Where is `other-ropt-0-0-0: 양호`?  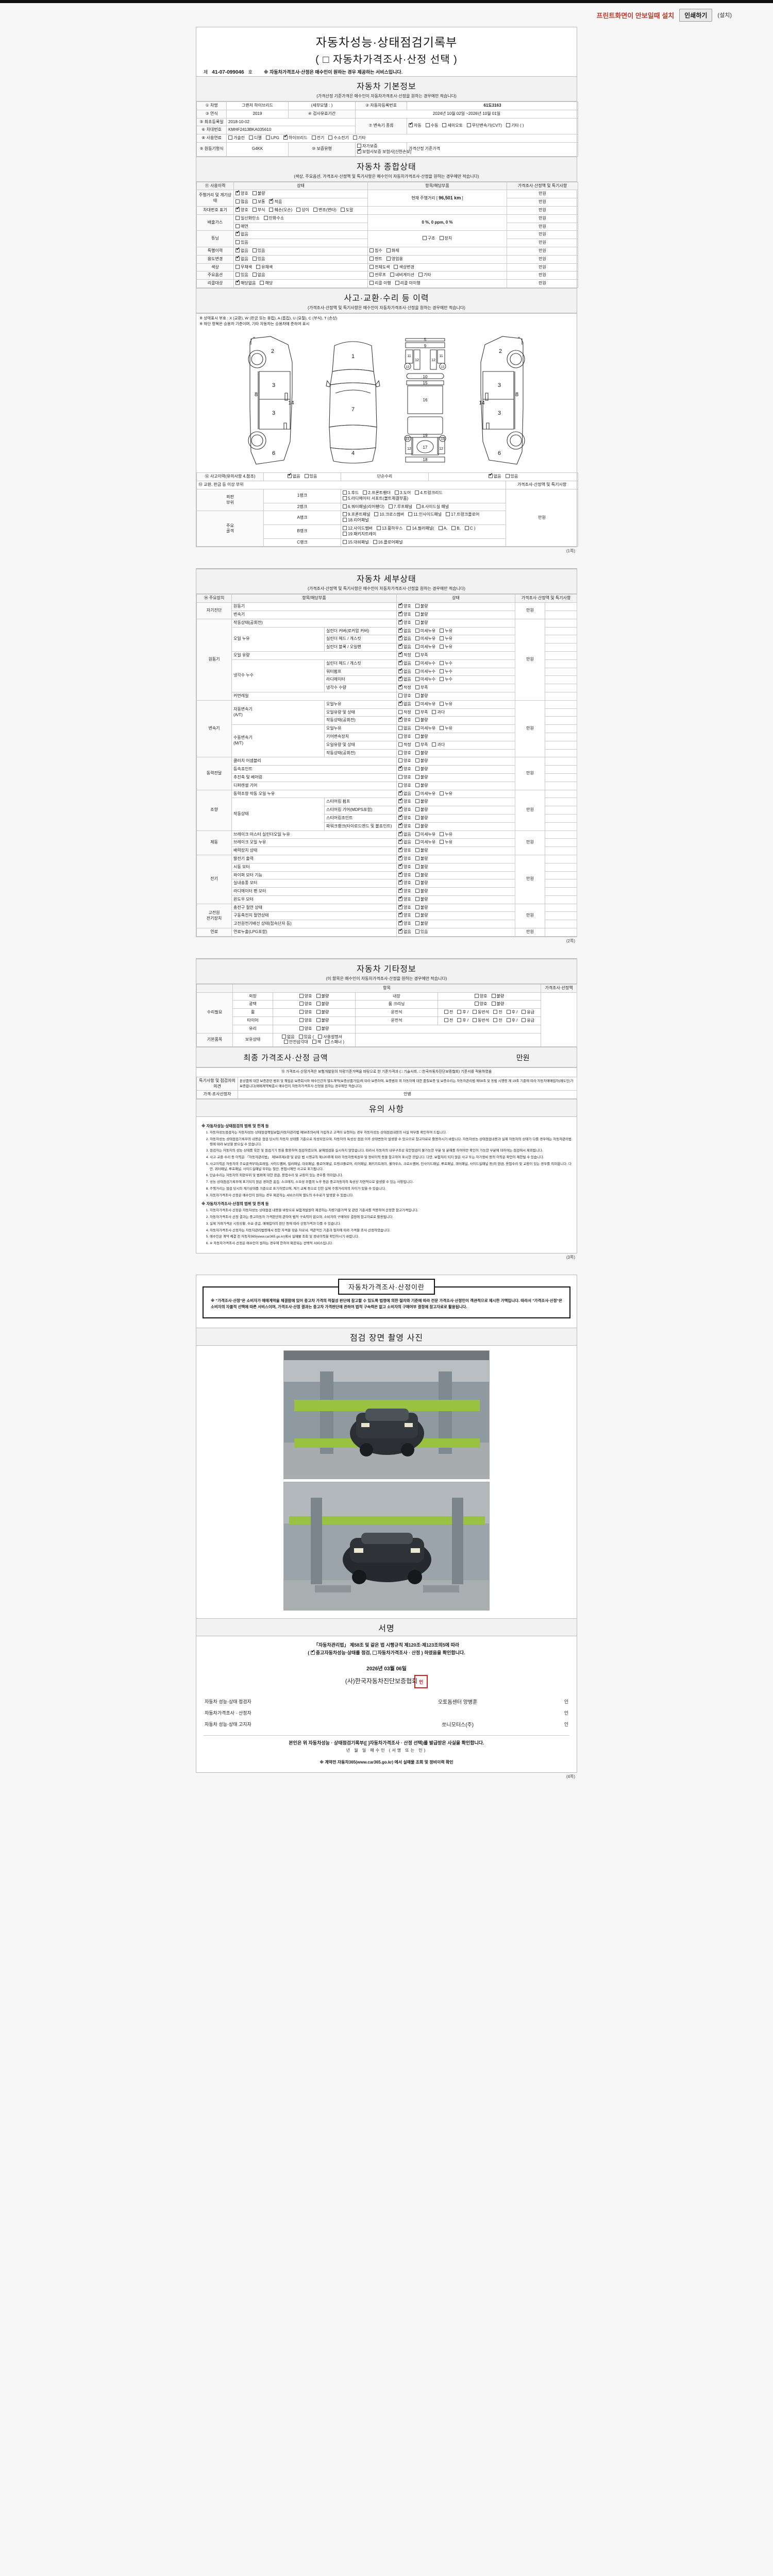 other-ropt-0-0-0: 양호 is located at coordinates (481, 996).